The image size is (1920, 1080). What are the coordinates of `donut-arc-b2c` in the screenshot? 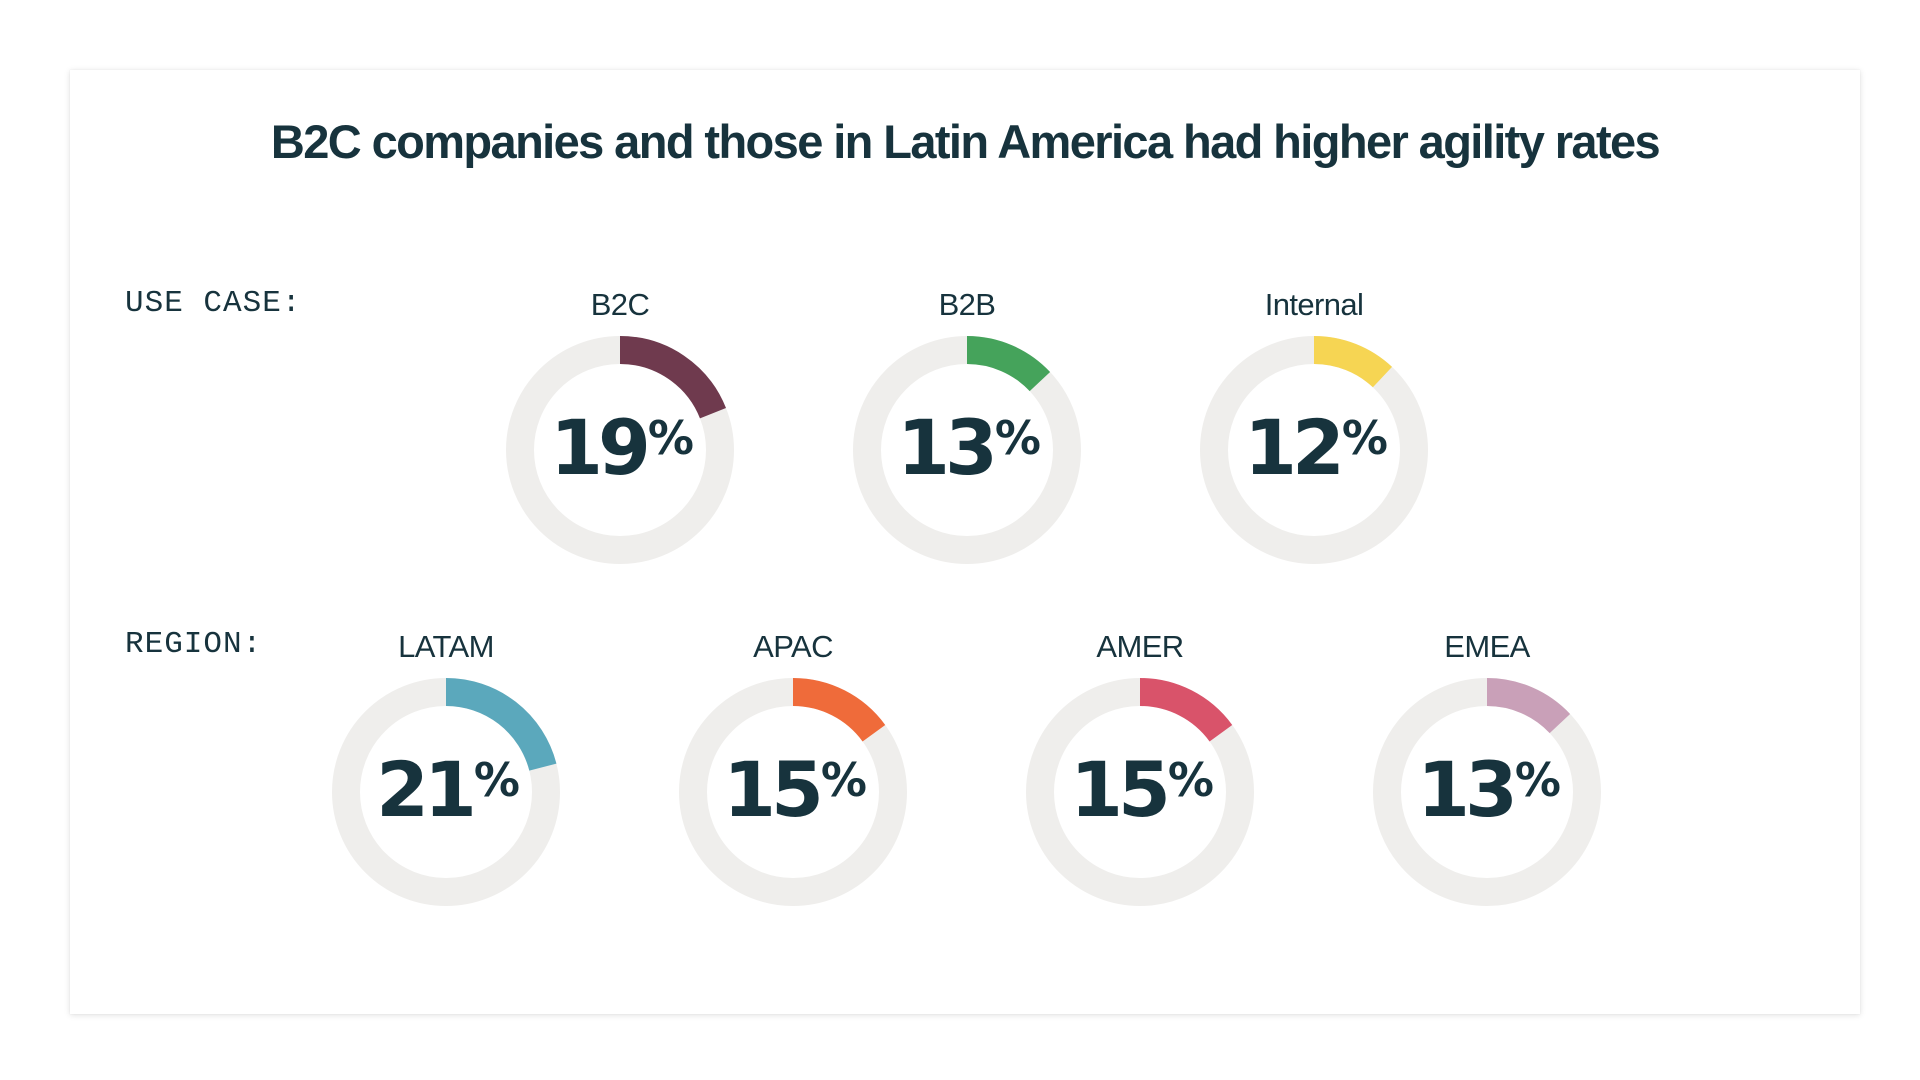 It's located at (672, 377).